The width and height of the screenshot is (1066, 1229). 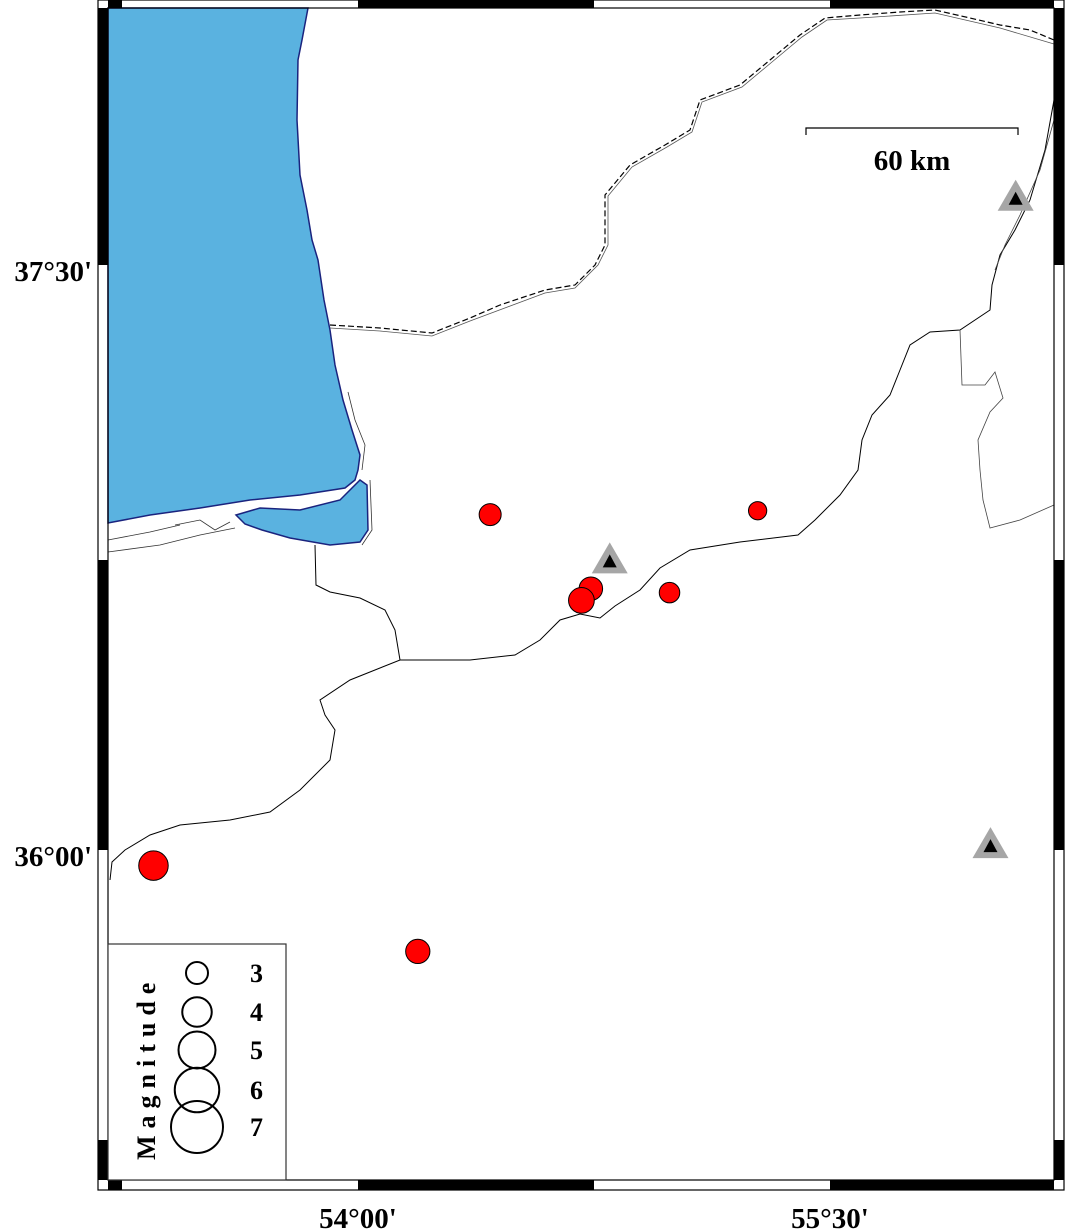 What do you see at coordinates (830, 1216) in the screenshot?
I see `lon-tick-label: 55°30'` at bounding box center [830, 1216].